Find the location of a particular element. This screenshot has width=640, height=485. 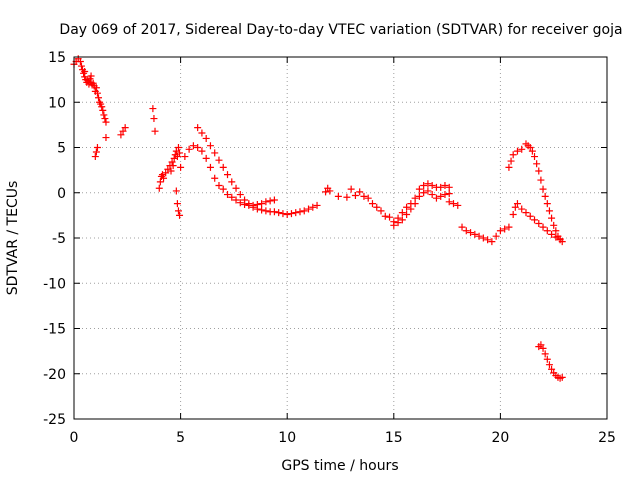

series-mid-section is located at coordinates (387, 203).